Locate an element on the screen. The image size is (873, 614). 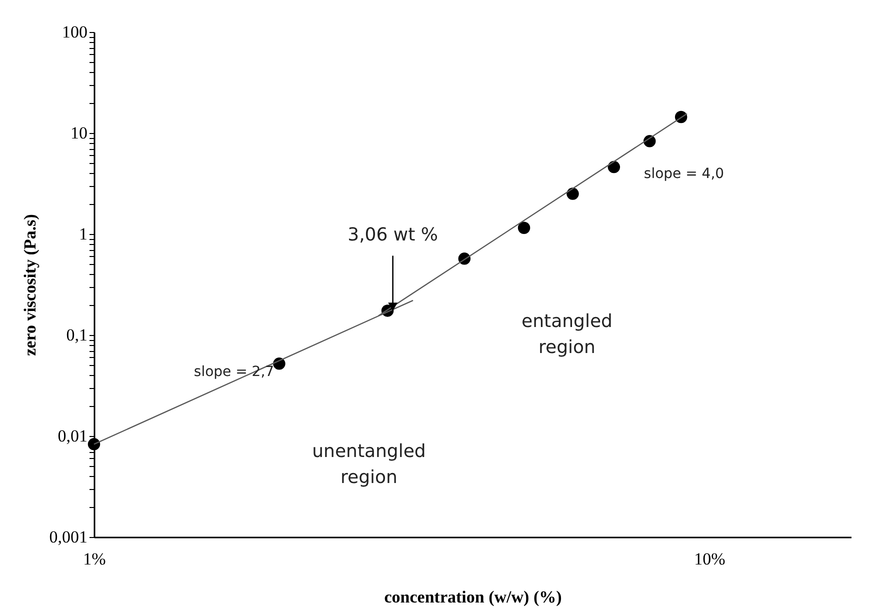
y-axis-title: zero viscosity (Pa.s) is located at coordinates (30, 285).